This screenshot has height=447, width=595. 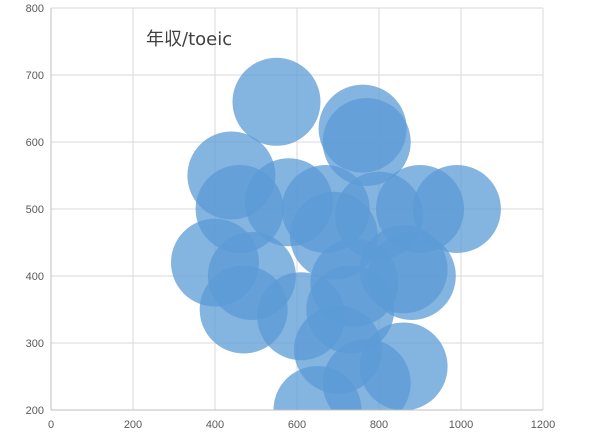 What do you see at coordinates (379, 425) in the screenshot?
I see `x-tick-label: 800` at bounding box center [379, 425].